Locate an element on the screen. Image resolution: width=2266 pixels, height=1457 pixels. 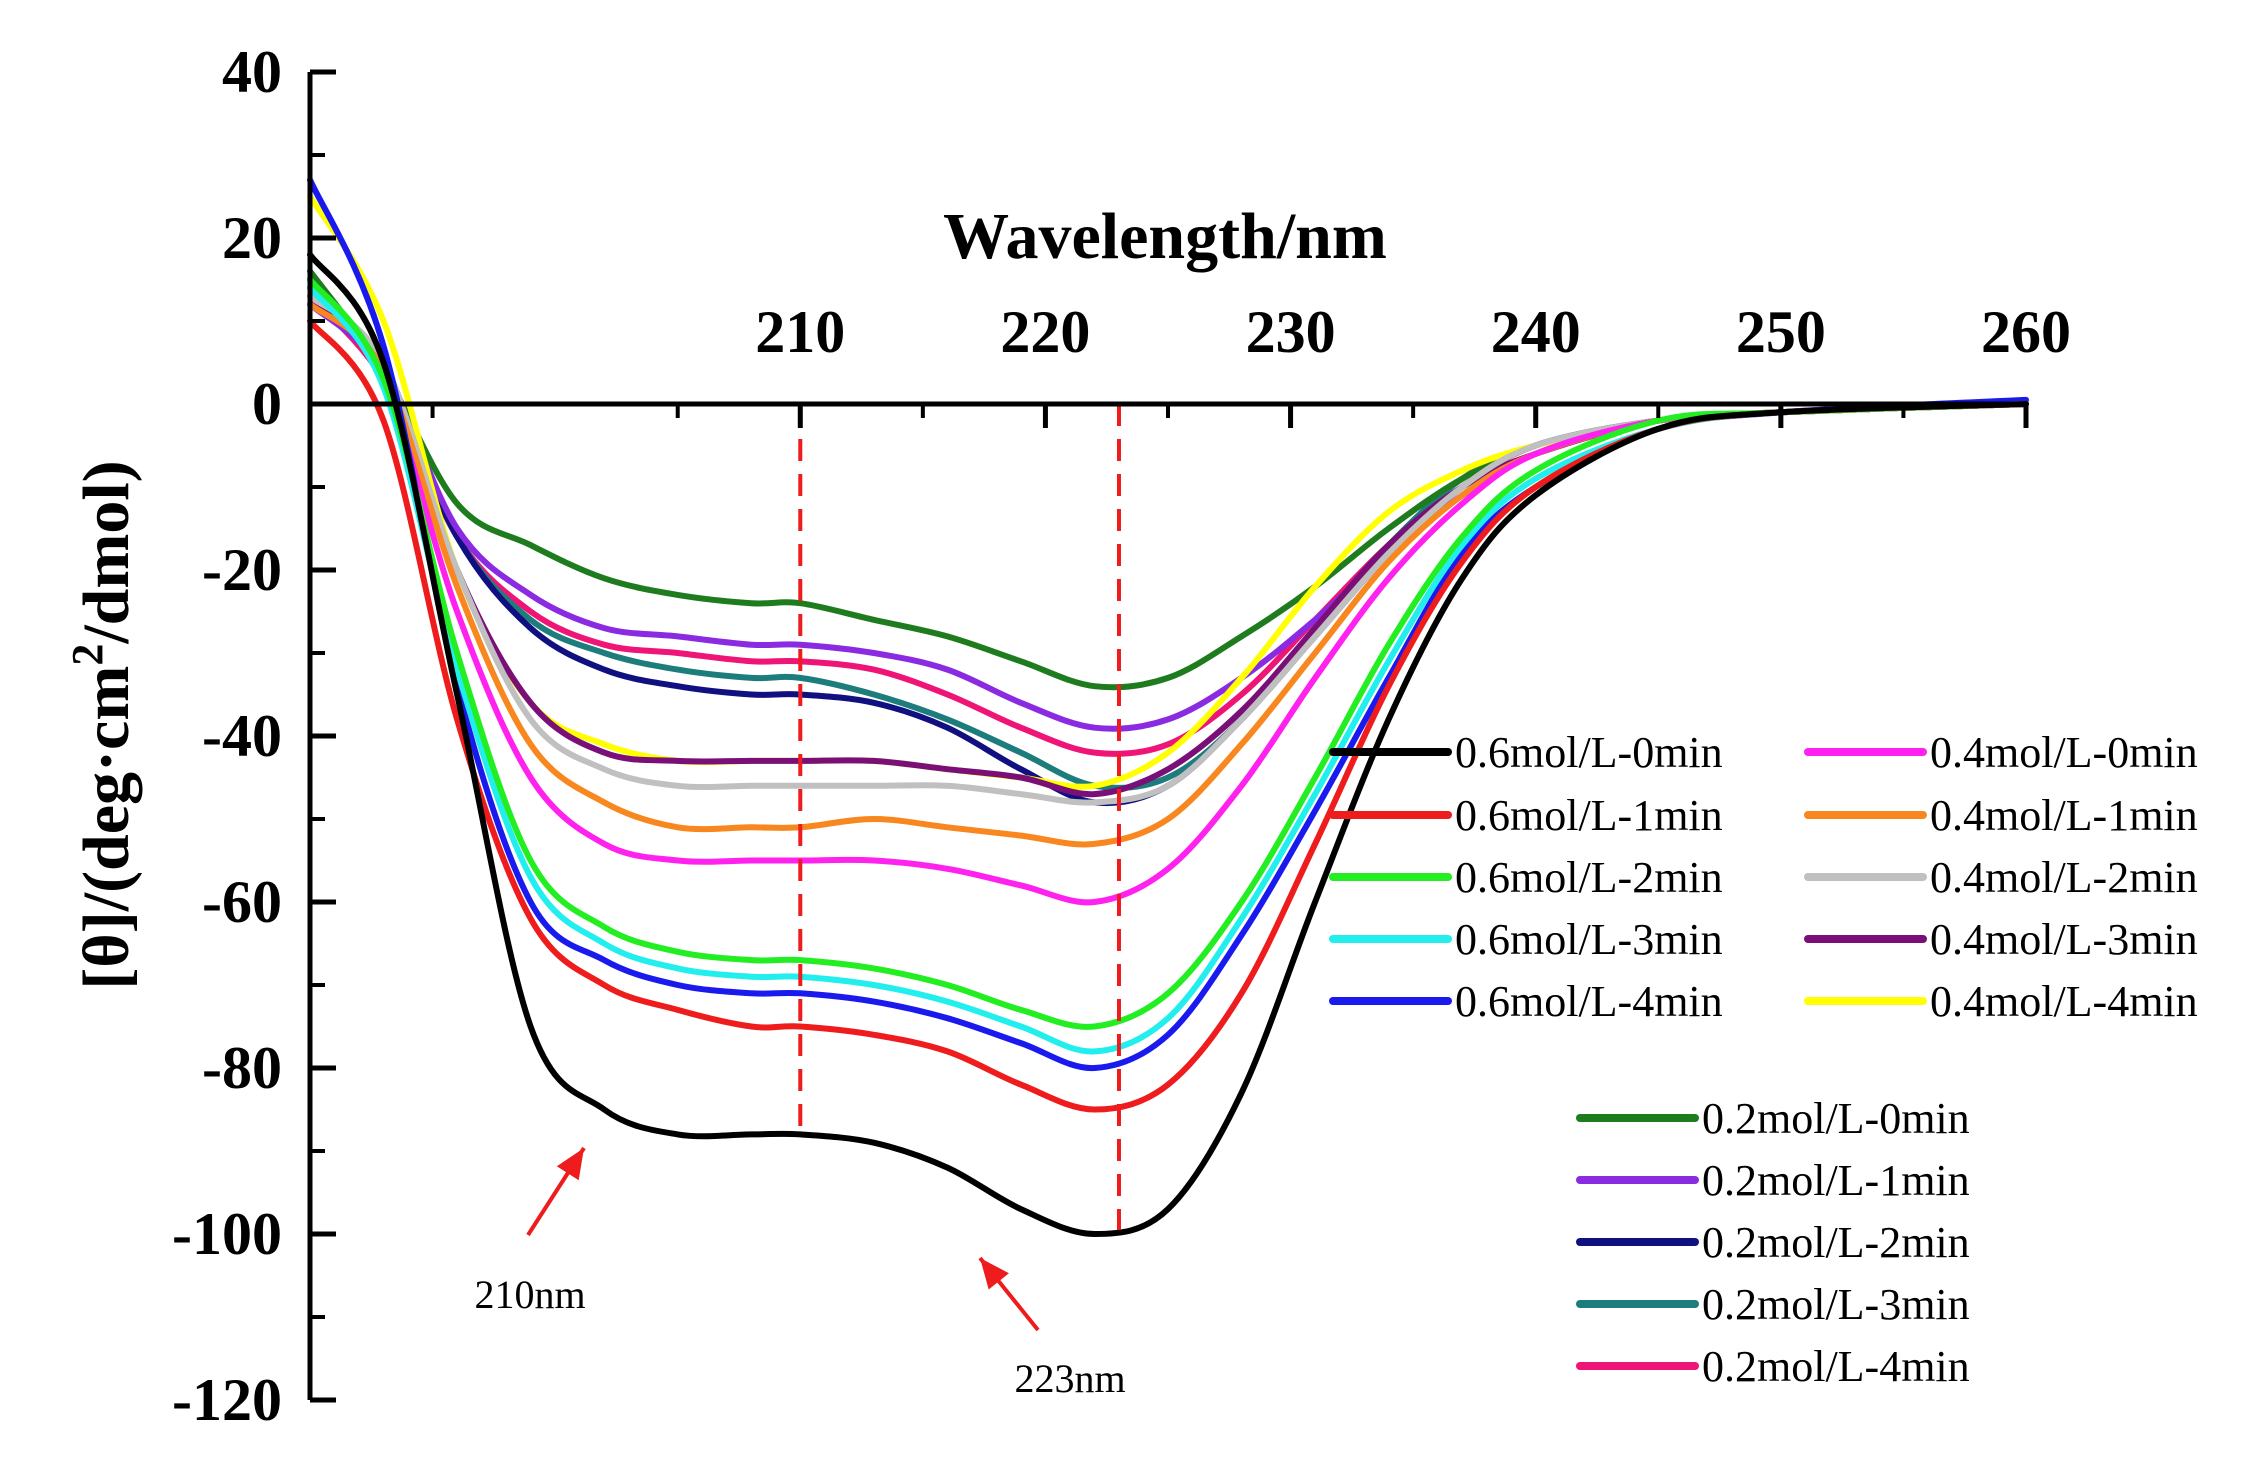
y-tick-label: -40 is located at coordinates (242, 736).